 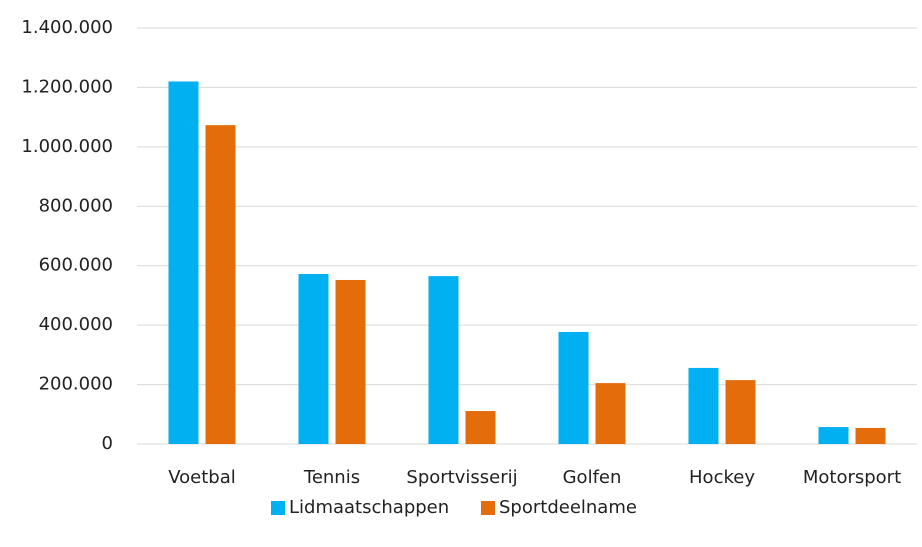 I want to click on y-tick-label: 800.000, so click(x=76, y=205).